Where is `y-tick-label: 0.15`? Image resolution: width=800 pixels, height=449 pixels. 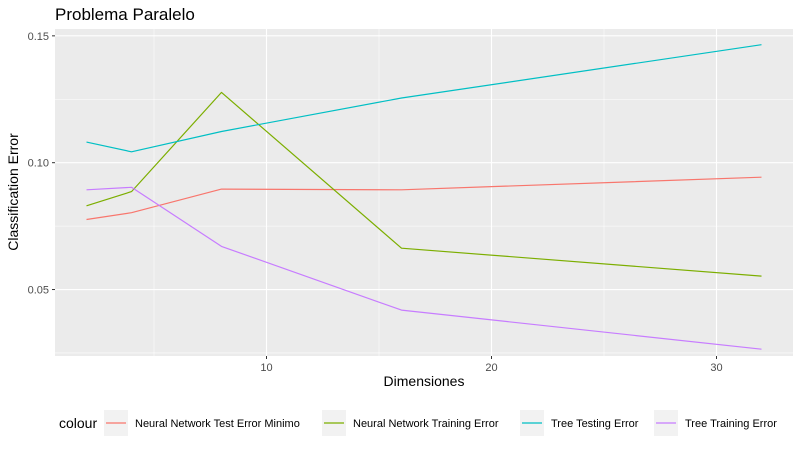
y-tick-label: 0.15 is located at coordinates (38, 37).